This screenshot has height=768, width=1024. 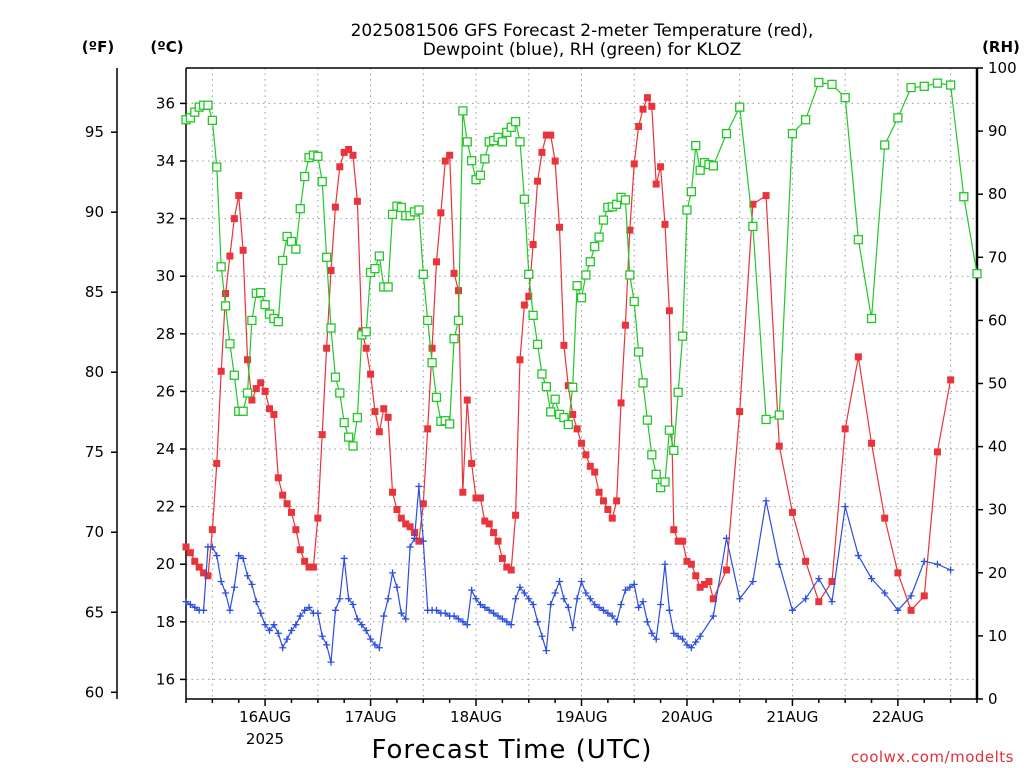 I want to click on x-tick-label: 16AUG, so click(x=265, y=717).